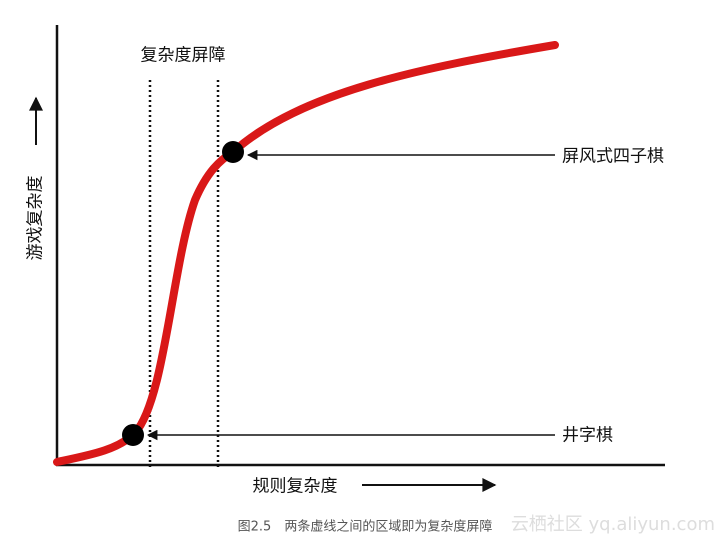 Image resolution: width=727 pixels, height=548 pixels. What do you see at coordinates (183, 56) in the screenshot?
I see `barrier-label: 复杂度屏障` at bounding box center [183, 56].